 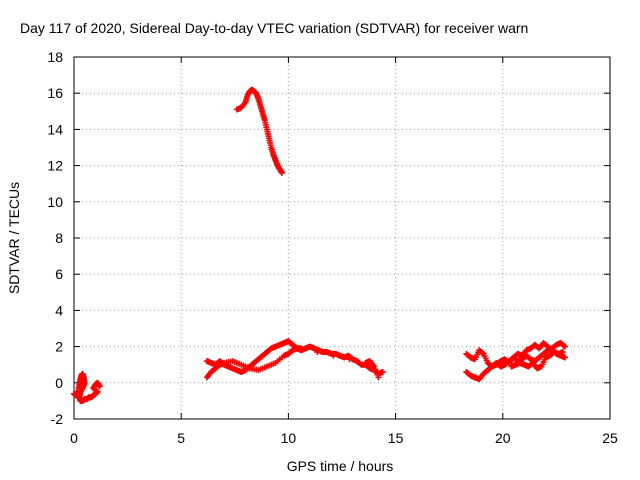 I want to click on y-tick-label: 0, so click(x=59, y=383).